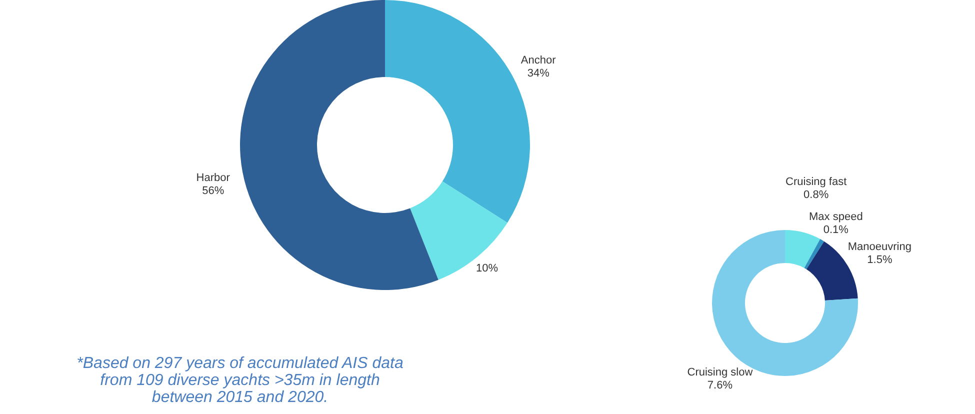 The width and height of the screenshot is (975, 414). Describe the element at coordinates (720, 385) in the screenshot. I see `data-label: 7.6%` at that location.